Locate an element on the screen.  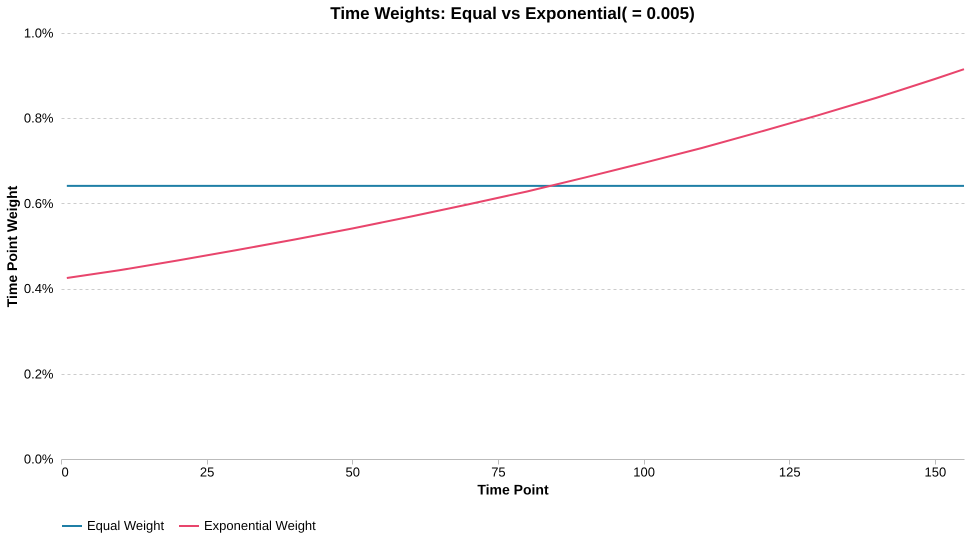
y-tick-label: 0.8% is located at coordinates (39, 118).